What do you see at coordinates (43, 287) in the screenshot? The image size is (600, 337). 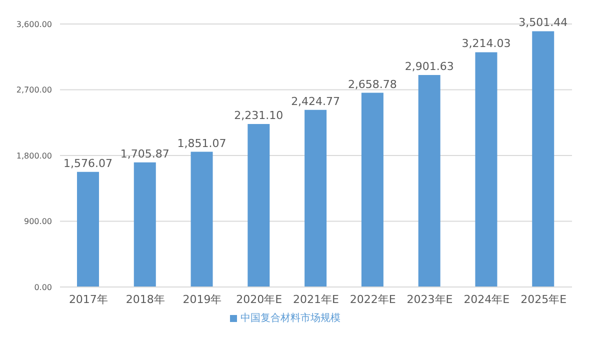 I see `y-tick-label: 0.00` at bounding box center [43, 287].